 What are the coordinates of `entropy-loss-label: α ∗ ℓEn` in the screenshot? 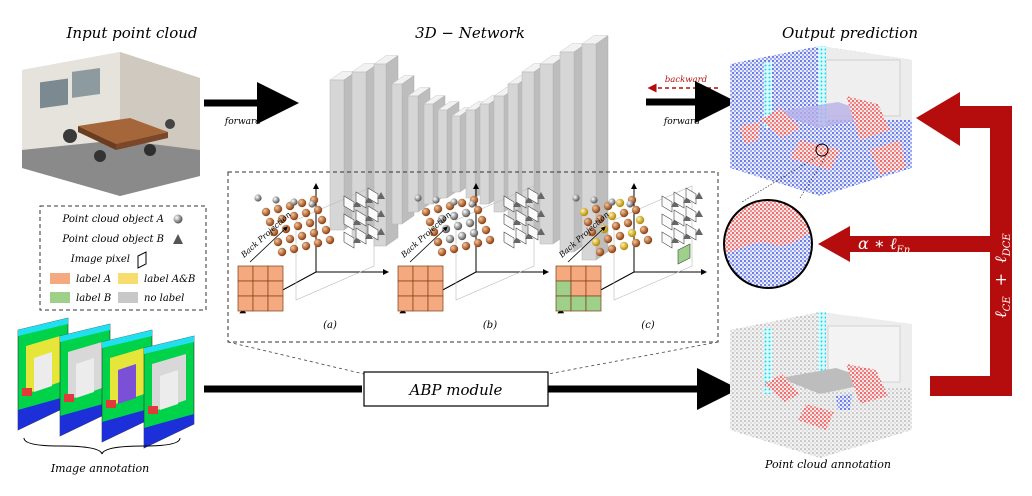 It's located at (884, 245).